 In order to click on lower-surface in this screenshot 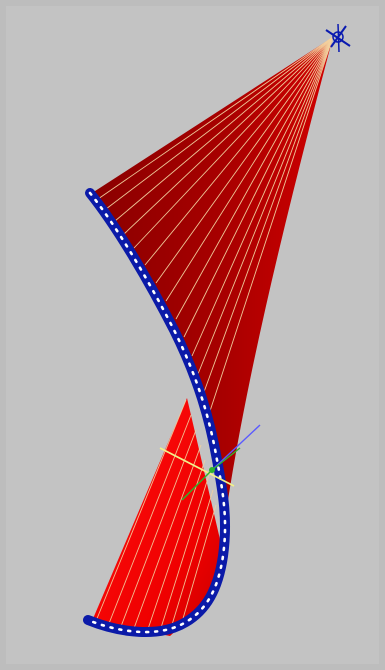, I will do `click(157, 517)`.